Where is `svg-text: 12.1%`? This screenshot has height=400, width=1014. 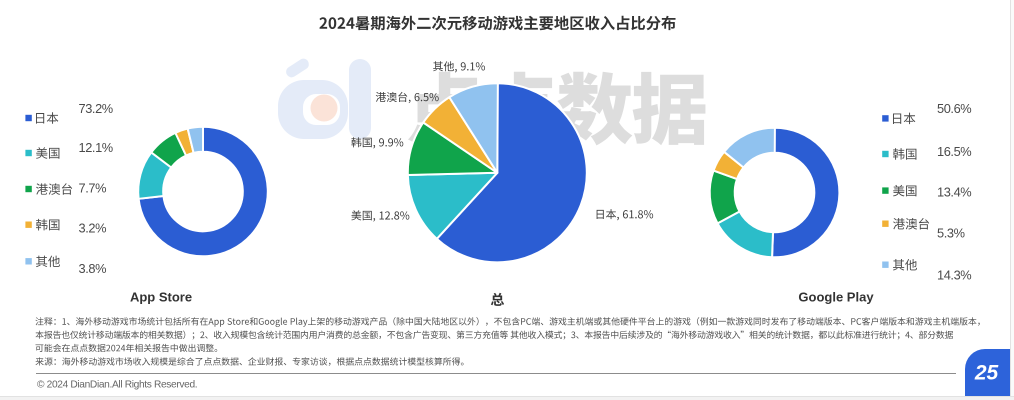
svg-text: 12.1% is located at coordinates (96, 147).